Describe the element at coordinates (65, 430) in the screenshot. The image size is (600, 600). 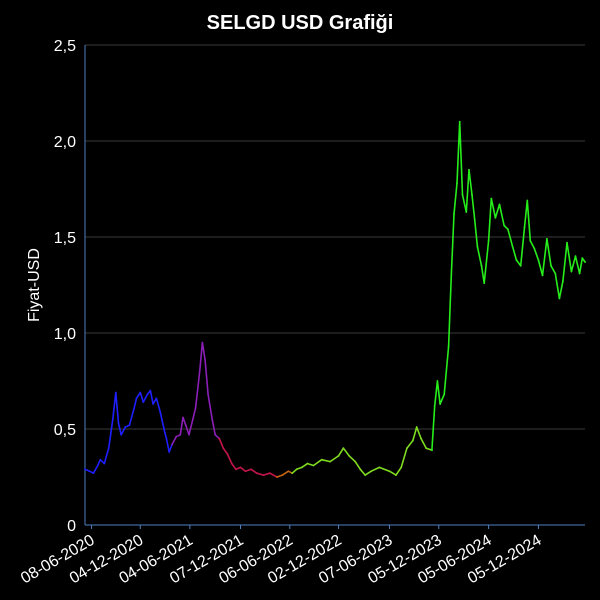
I see `y-tick-label: 0,5` at that location.